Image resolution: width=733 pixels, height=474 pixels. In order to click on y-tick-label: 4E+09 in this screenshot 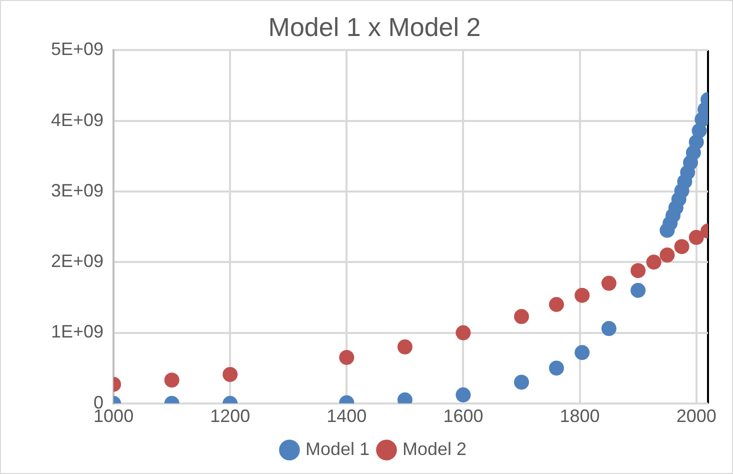, I will do `click(77, 120)`.